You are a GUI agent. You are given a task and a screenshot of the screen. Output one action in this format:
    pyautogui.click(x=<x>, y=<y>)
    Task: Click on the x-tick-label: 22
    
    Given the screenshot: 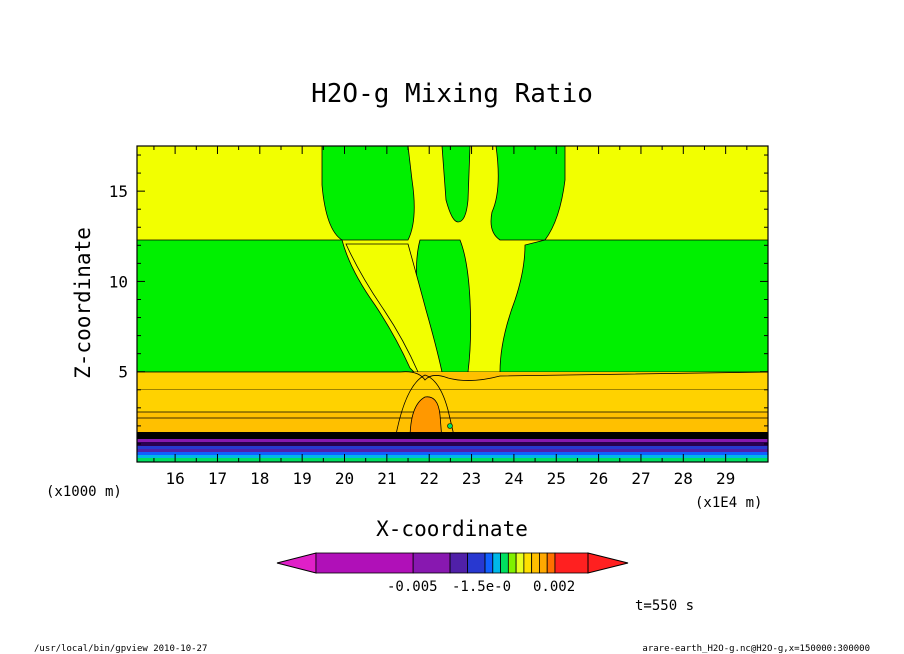 What is the action you would take?
    pyautogui.click(x=429, y=478)
    